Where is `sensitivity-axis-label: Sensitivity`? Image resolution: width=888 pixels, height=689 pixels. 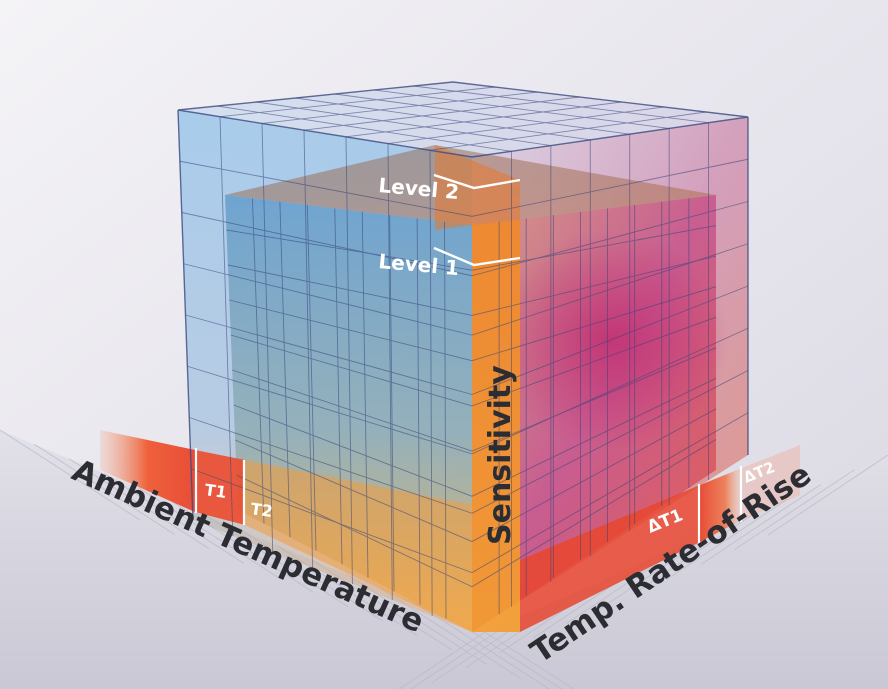
sensitivity-axis-label: Sensitivity is located at coordinates (500, 455).